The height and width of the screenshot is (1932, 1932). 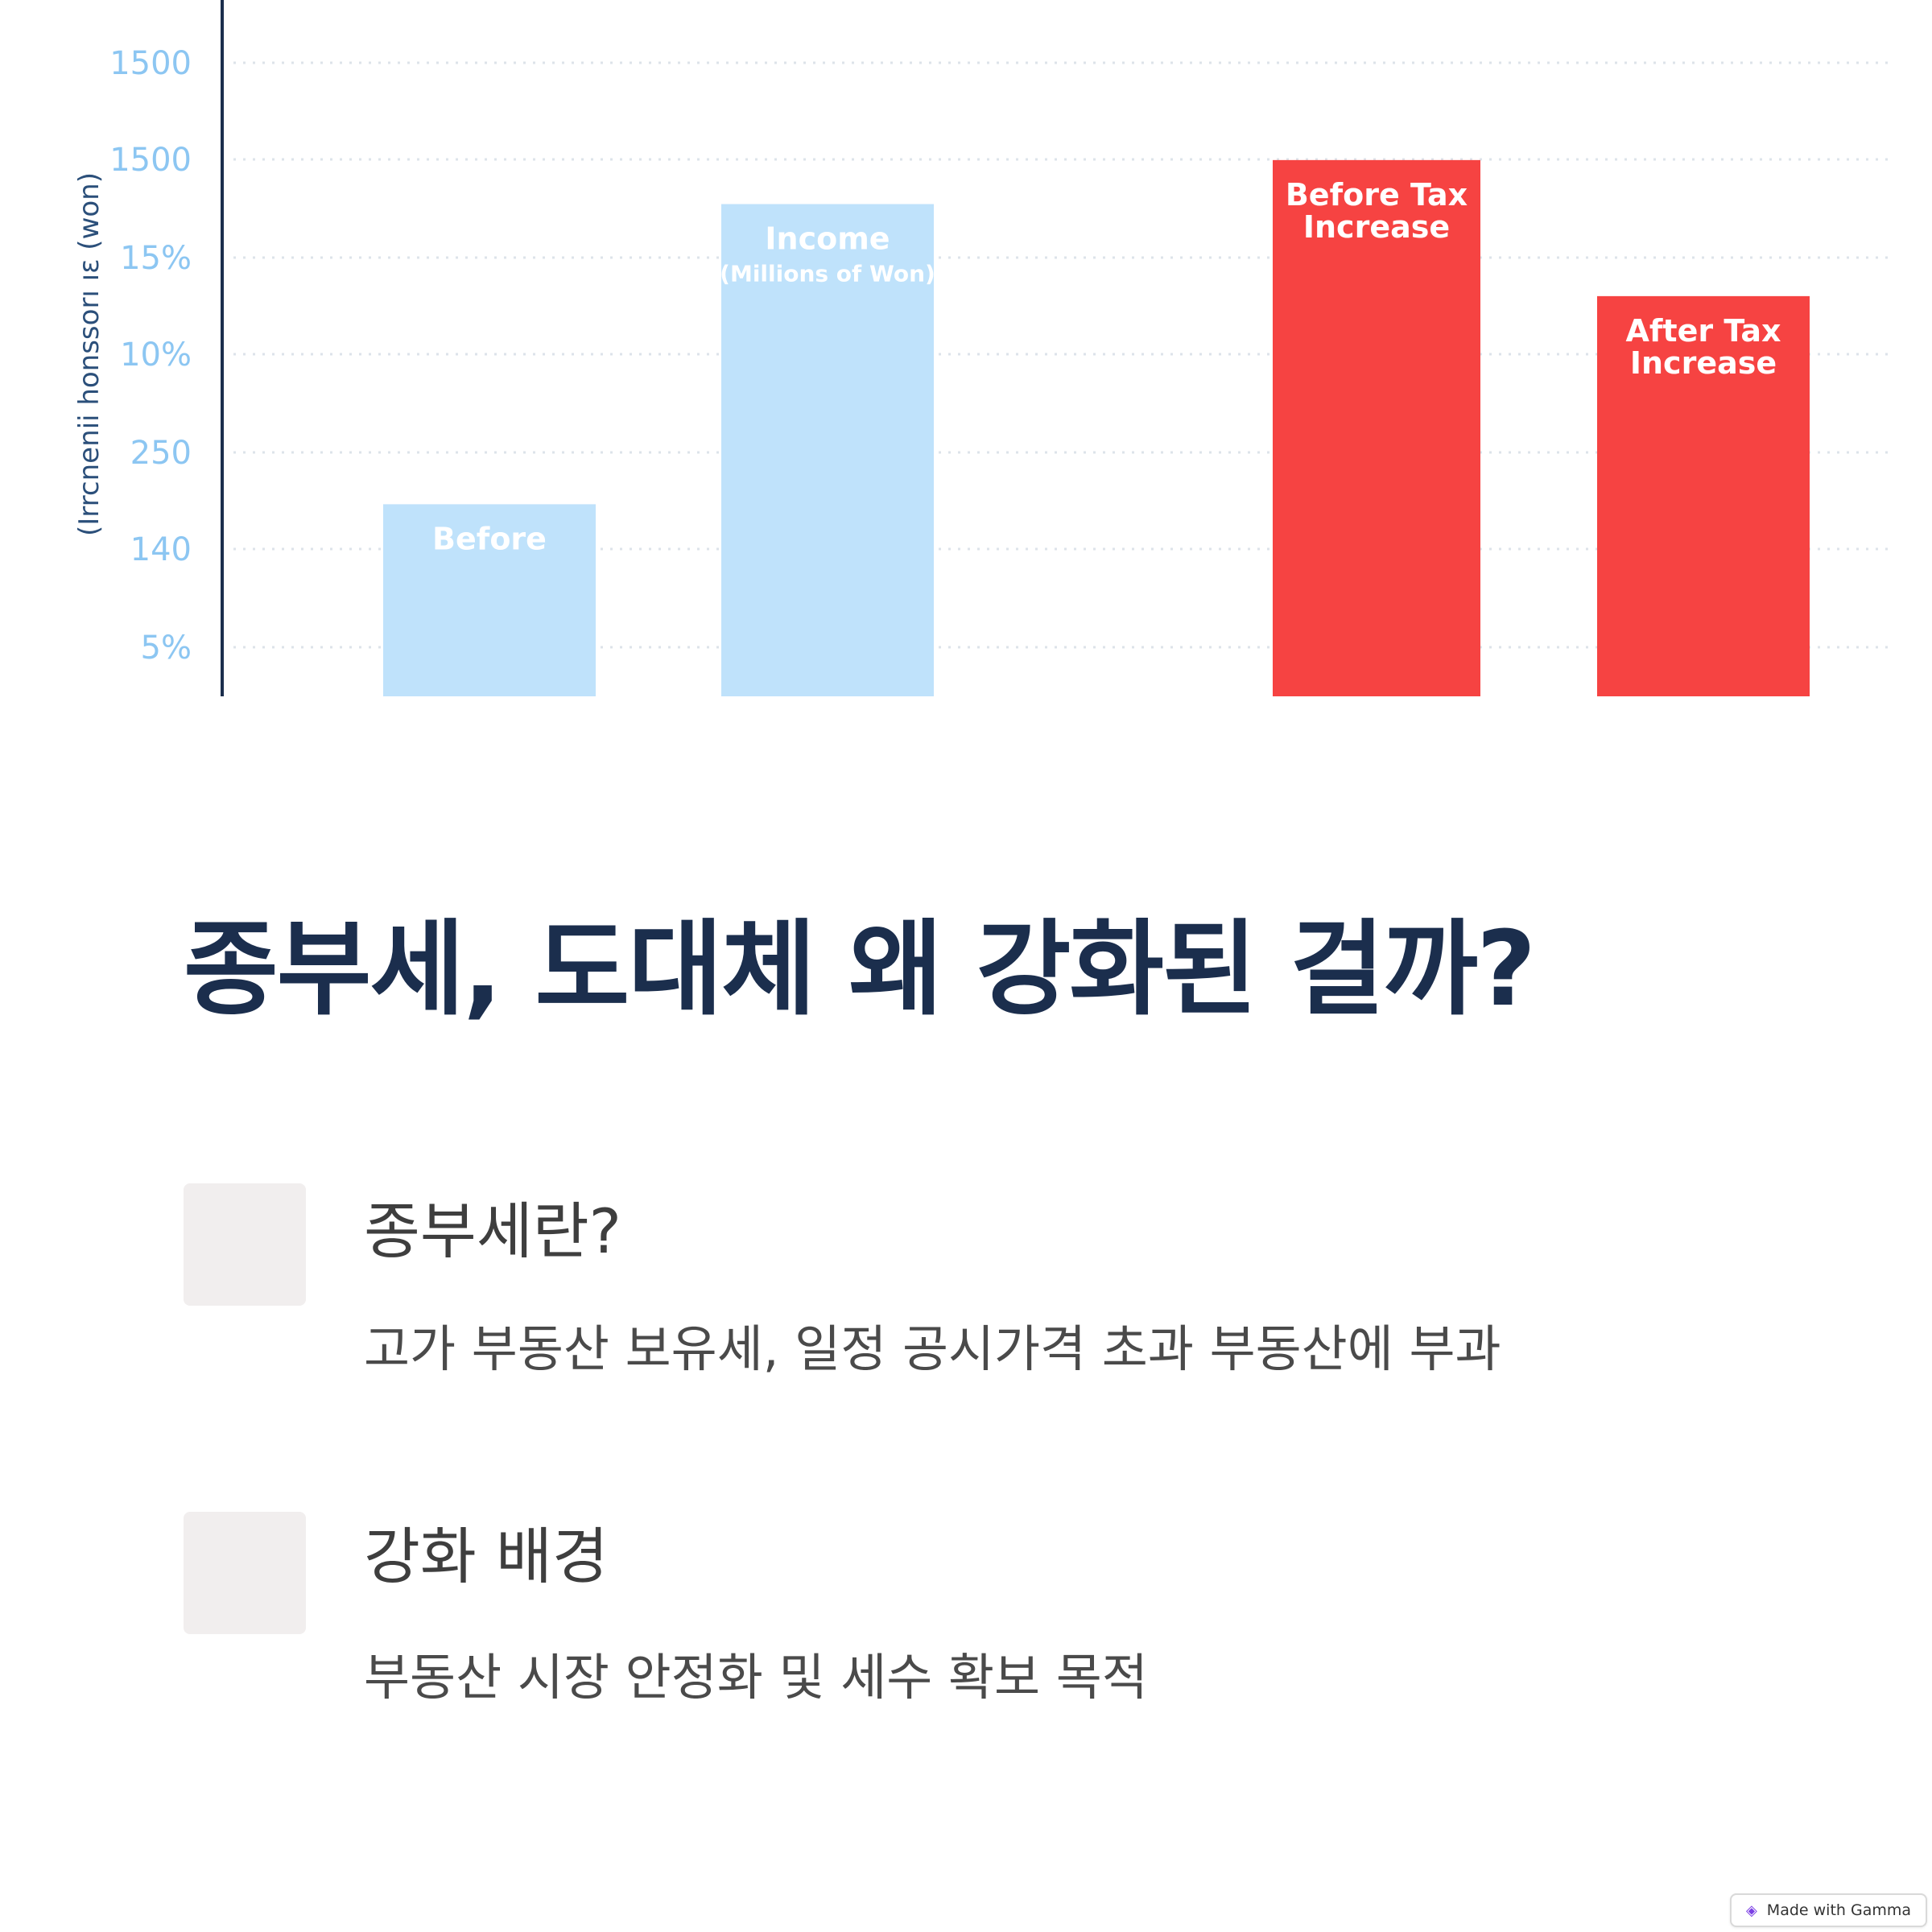 I want to click on y-tick-label: 5%, so click(x=166, y=648).